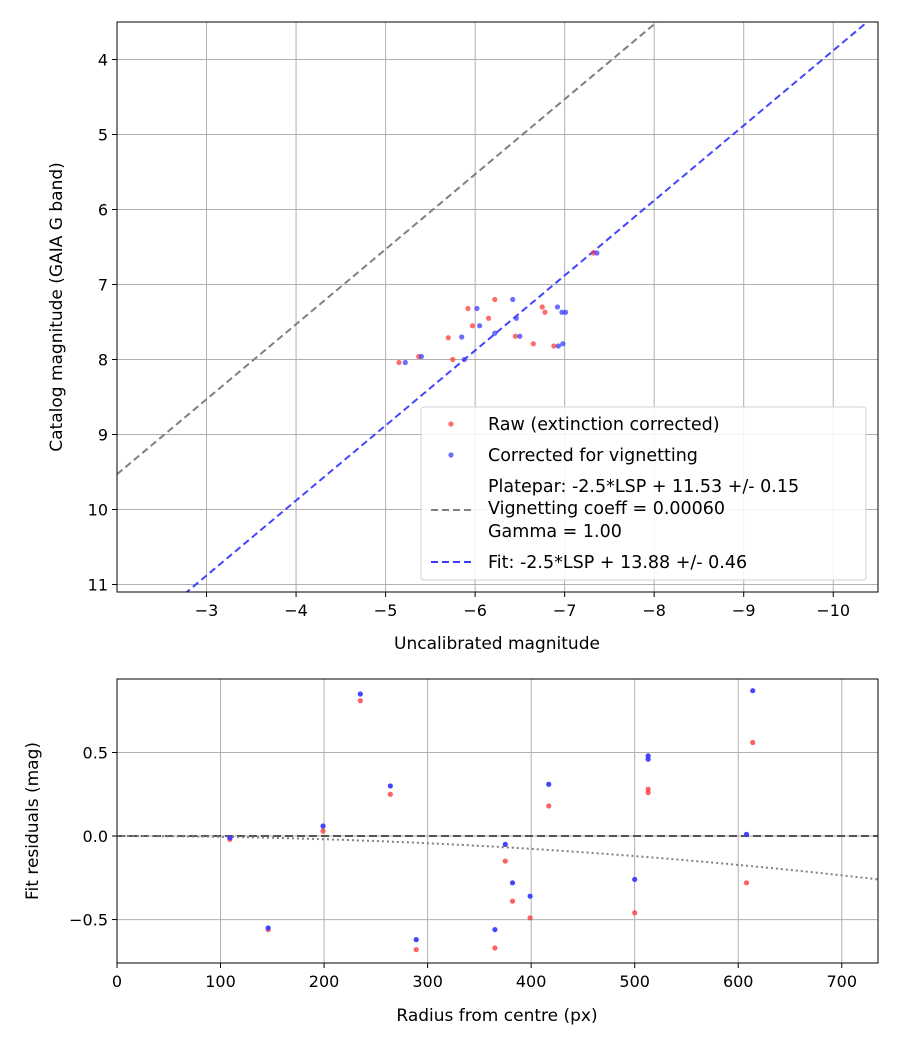 The image size is (900, 1050). Describe the element at coordinates (451, 424) in the screenshot. I see `legend-marker-raw` at that location.